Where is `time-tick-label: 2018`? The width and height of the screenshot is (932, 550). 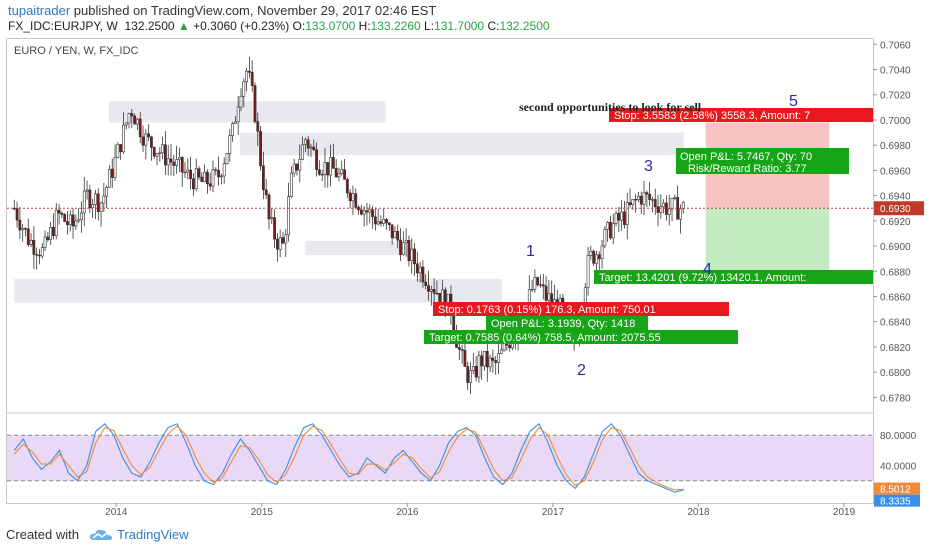 time-tick-label: 2018 is located at coordinates (698, 512).